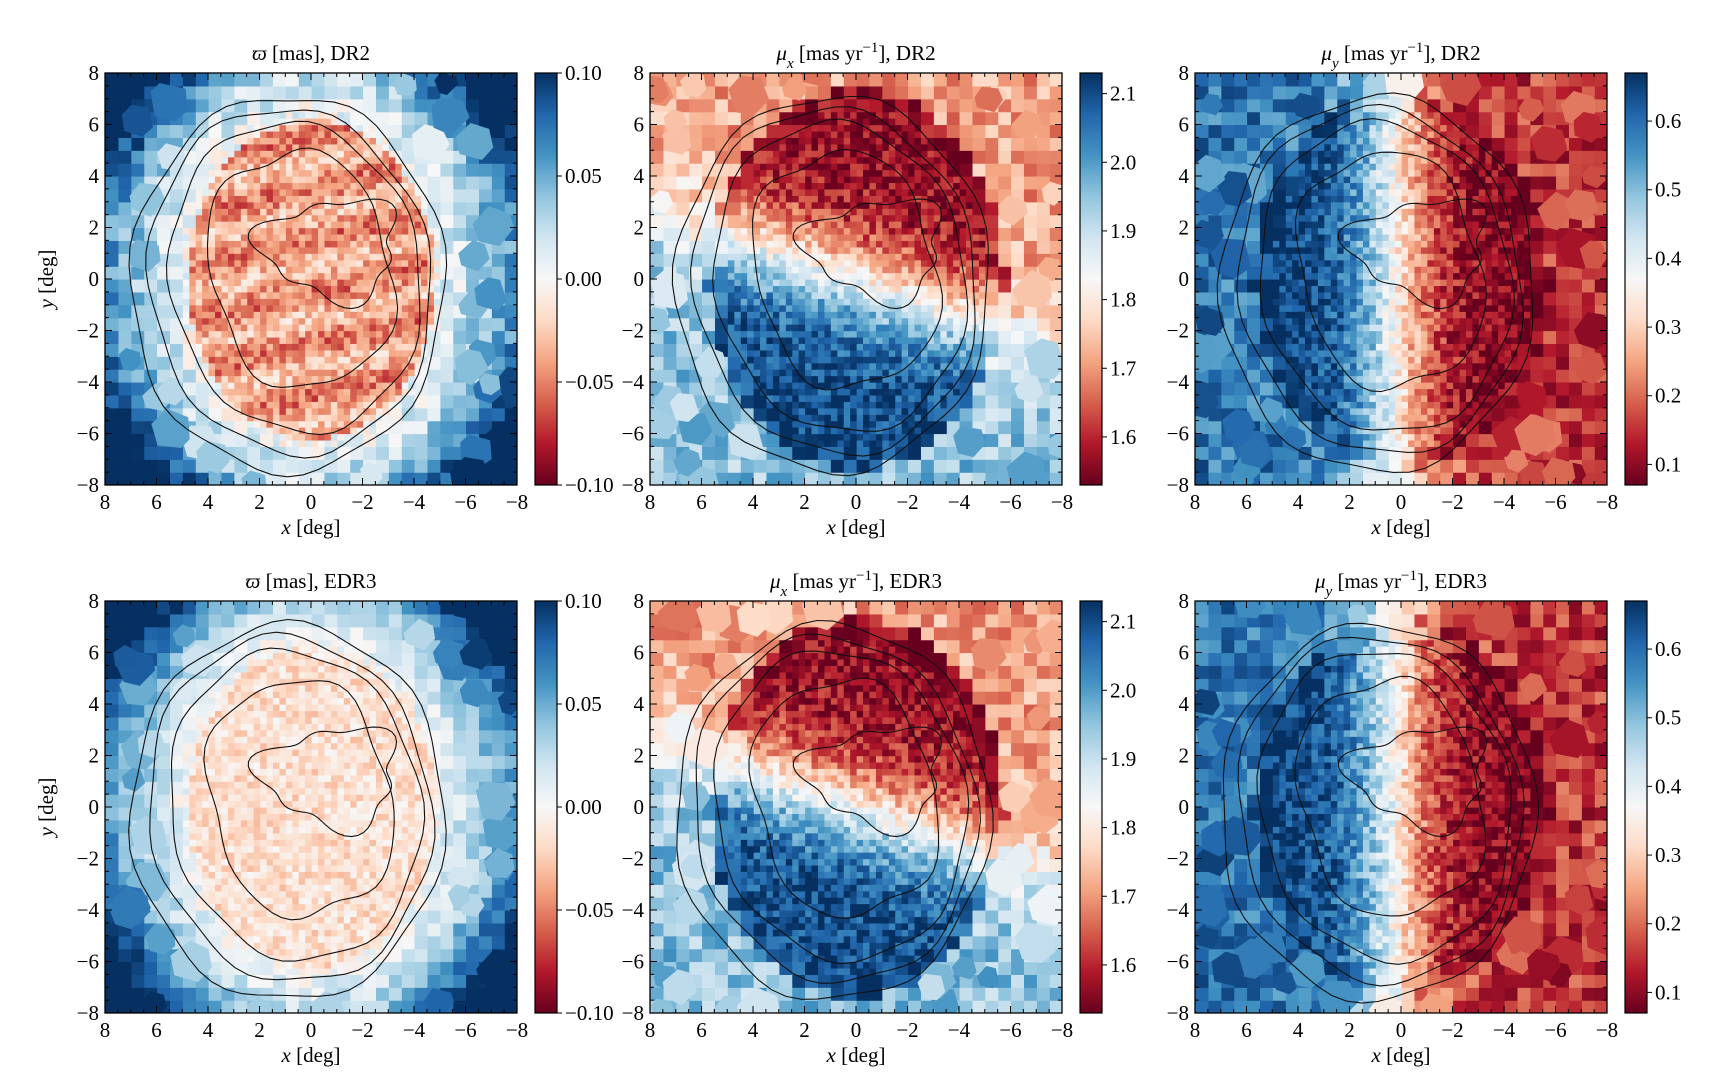  I want to click on colorbar-tick-label: 0.05, so click(583, 176).